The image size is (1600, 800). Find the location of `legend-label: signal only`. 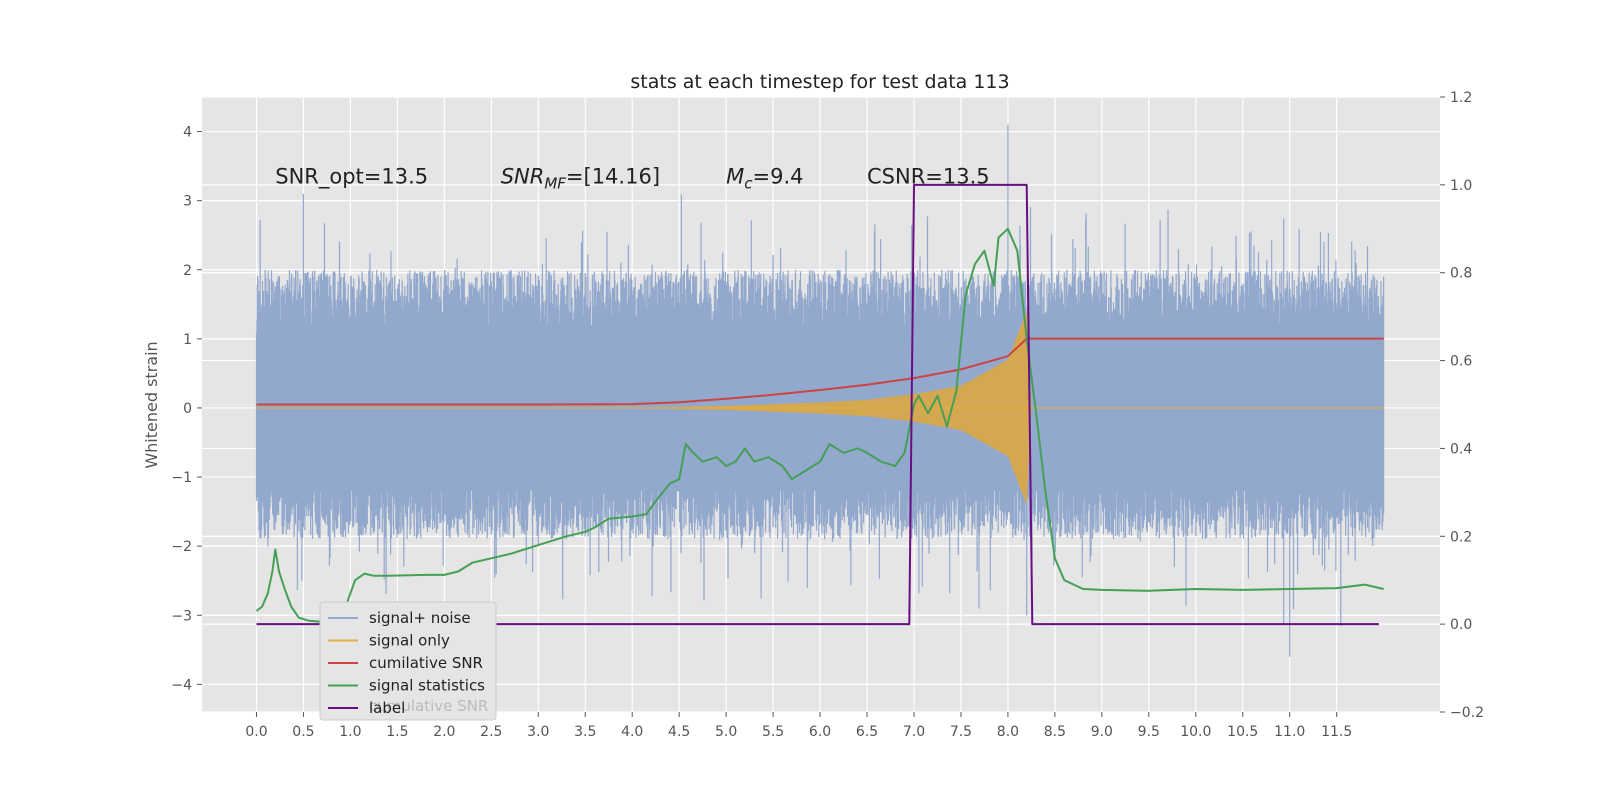

legend-label: signal only is located at coordinates (409, 641).